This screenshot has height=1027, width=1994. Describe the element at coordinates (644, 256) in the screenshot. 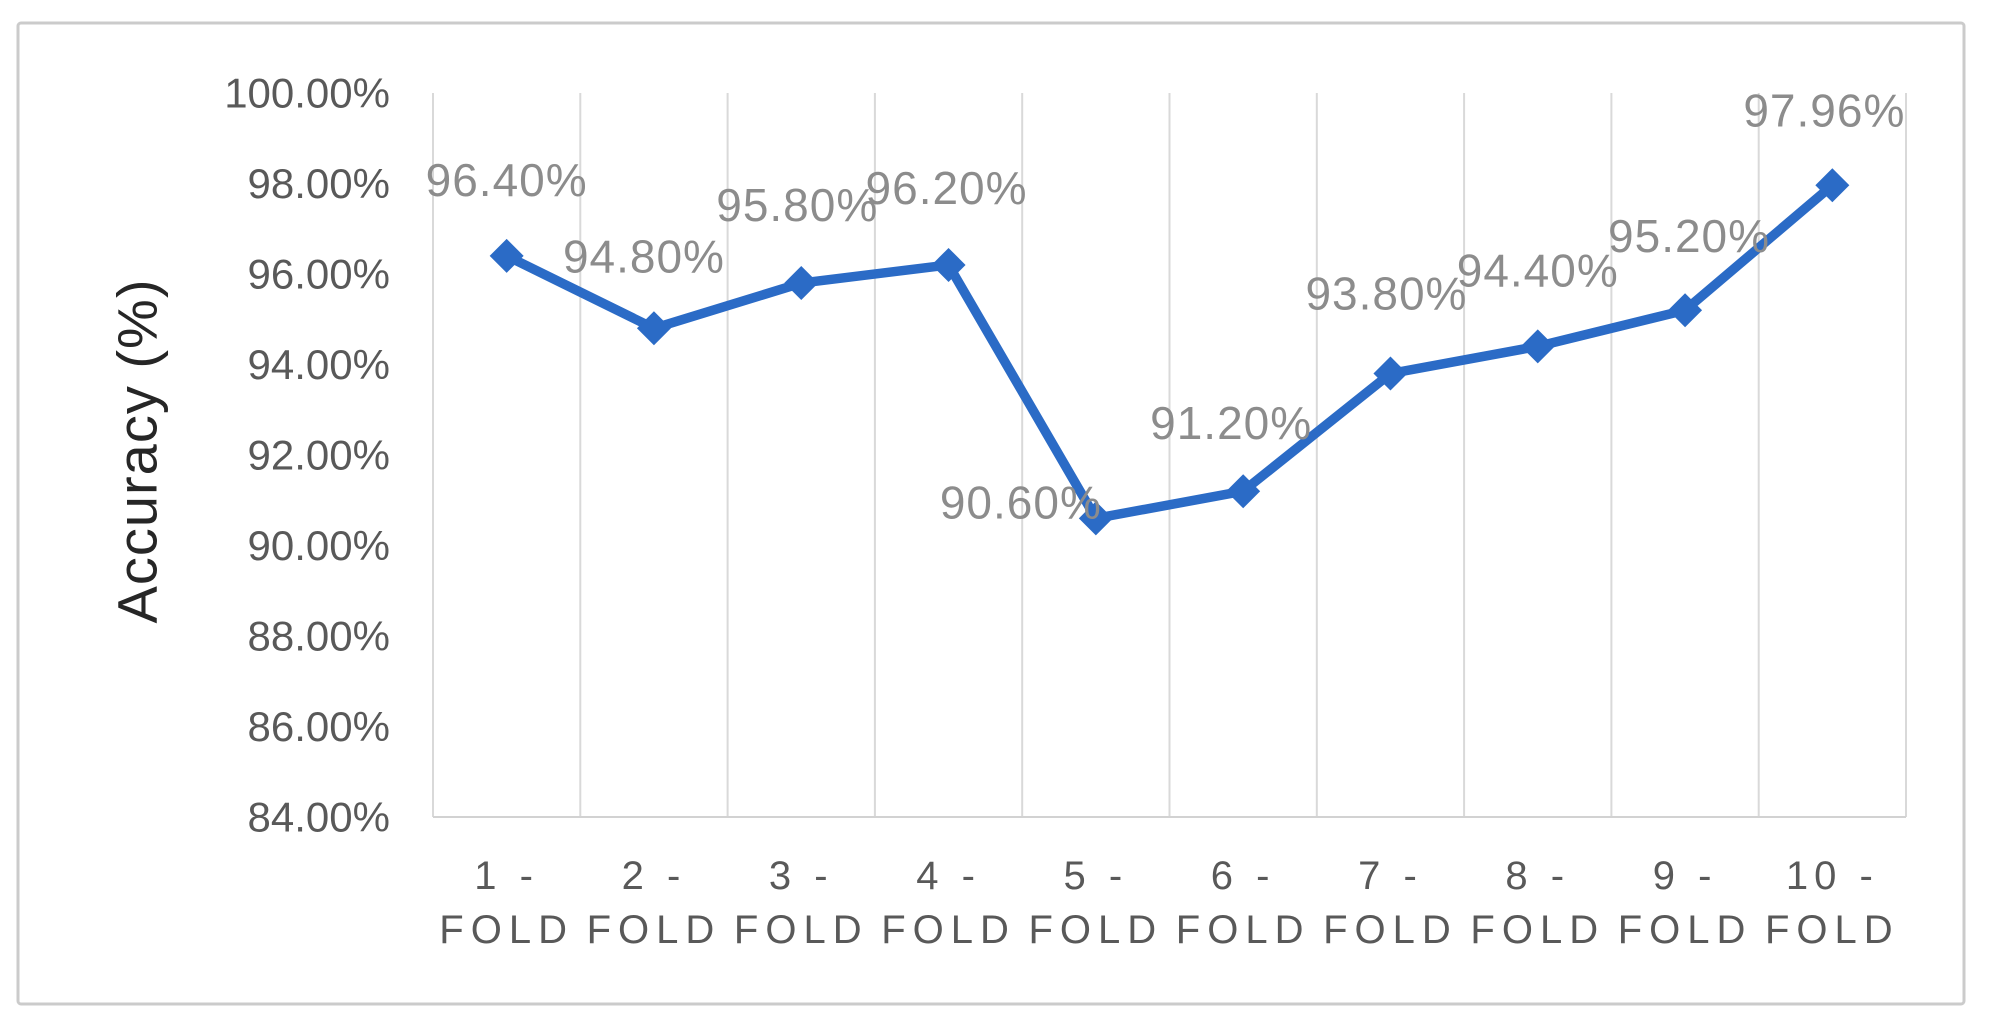

I see `data-label: 94.80%` at that location.